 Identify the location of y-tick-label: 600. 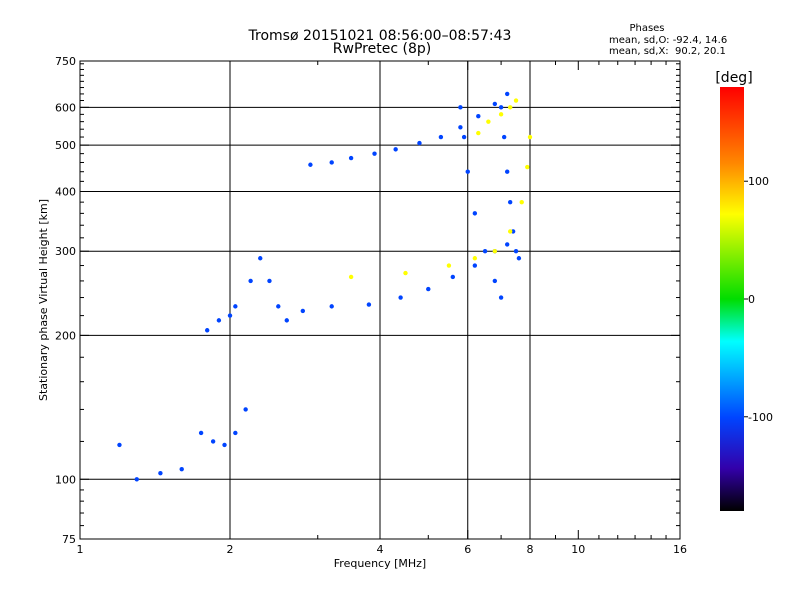
(65, 107).